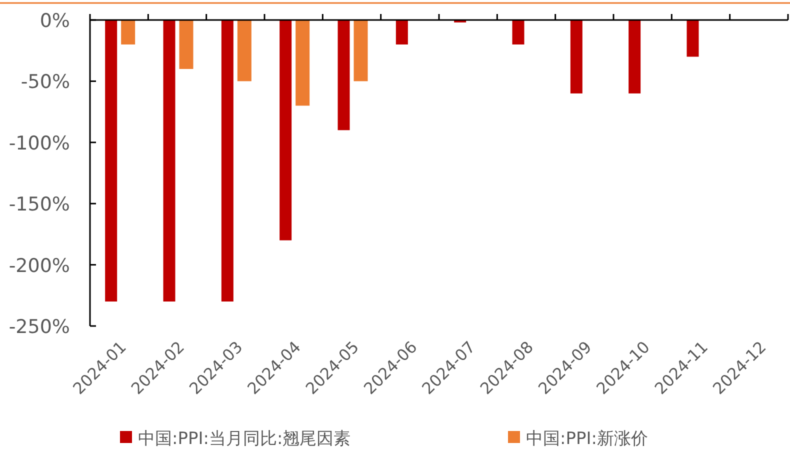 The height and width of the screenshot is (450, 790). I want to click on y-tick-label: -50%, so click(45, 82).